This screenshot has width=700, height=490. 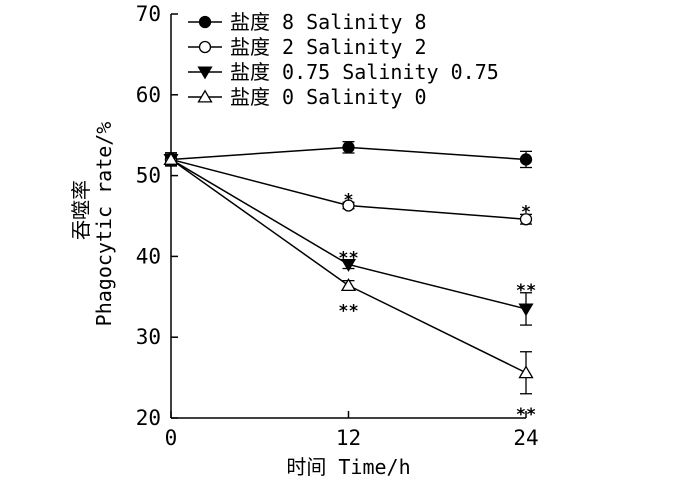 I want to click on legend-item-3: 盐度 0 Salinity 0, so click(x=307, y=97).